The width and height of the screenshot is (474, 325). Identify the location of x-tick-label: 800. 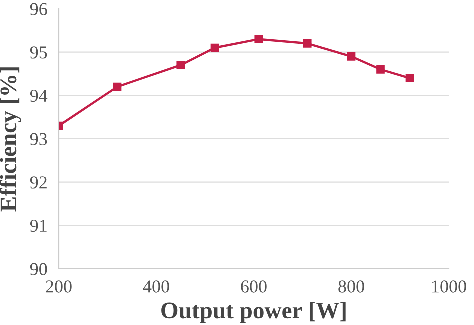
(351, 286).